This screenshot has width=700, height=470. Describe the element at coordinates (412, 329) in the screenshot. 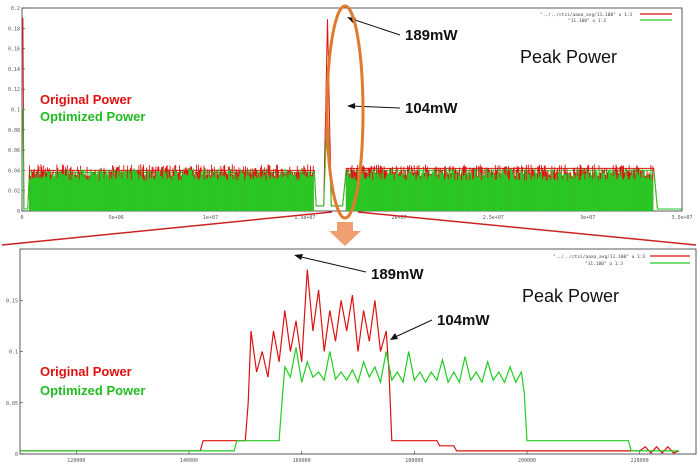

I see `zoom-arrow-optimized-peak` at that location.